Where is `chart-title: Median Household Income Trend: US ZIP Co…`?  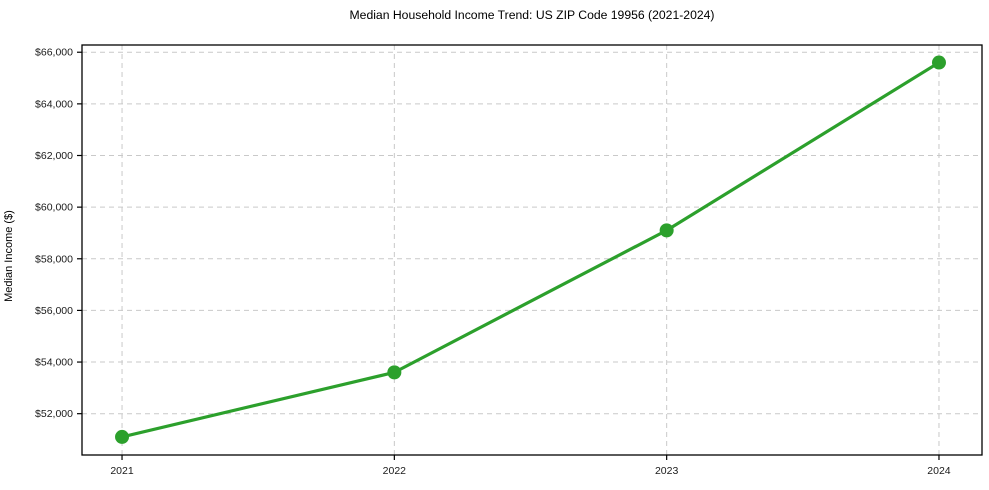
chart-title: Median Household Income Trend: US ZIP Co… is located at coordinates (532, 15).